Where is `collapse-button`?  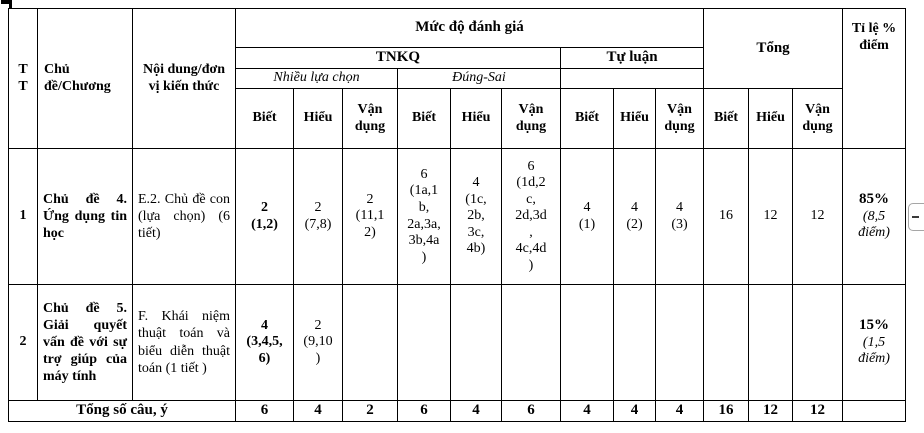
collapse-button is located at coordinates (916, 217).